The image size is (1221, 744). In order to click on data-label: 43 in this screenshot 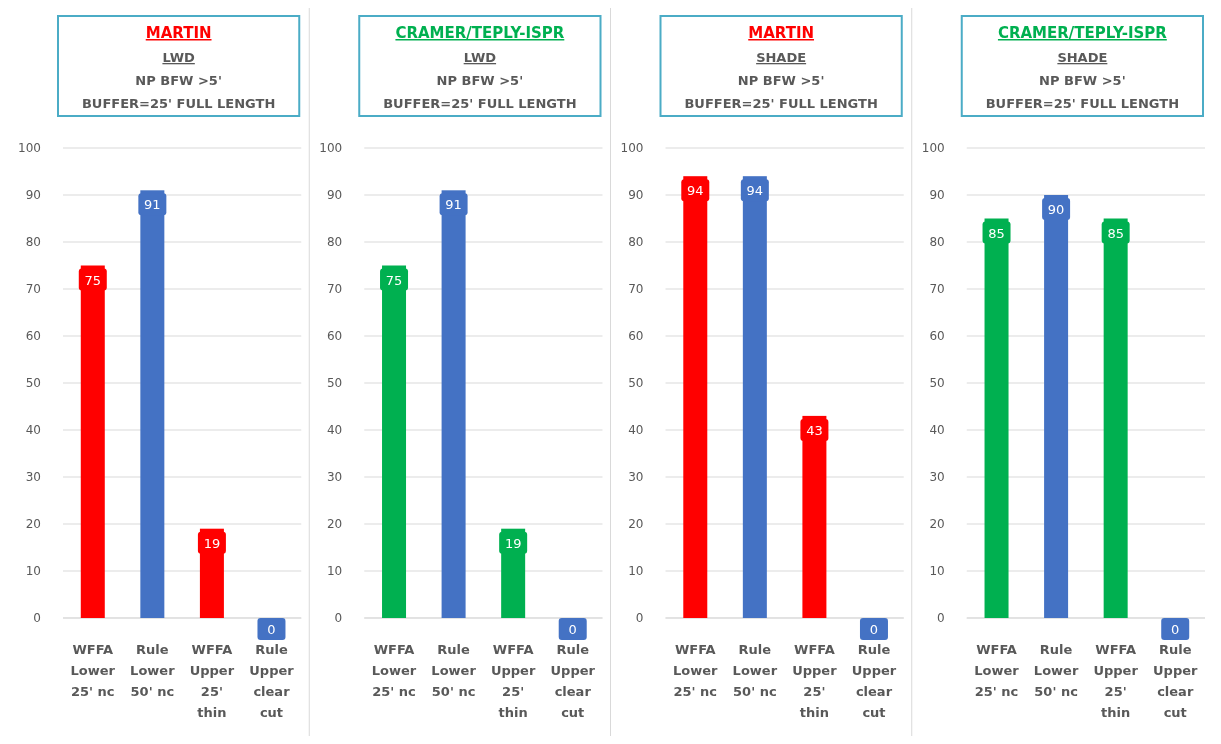, I will do `click(814, 430)`.